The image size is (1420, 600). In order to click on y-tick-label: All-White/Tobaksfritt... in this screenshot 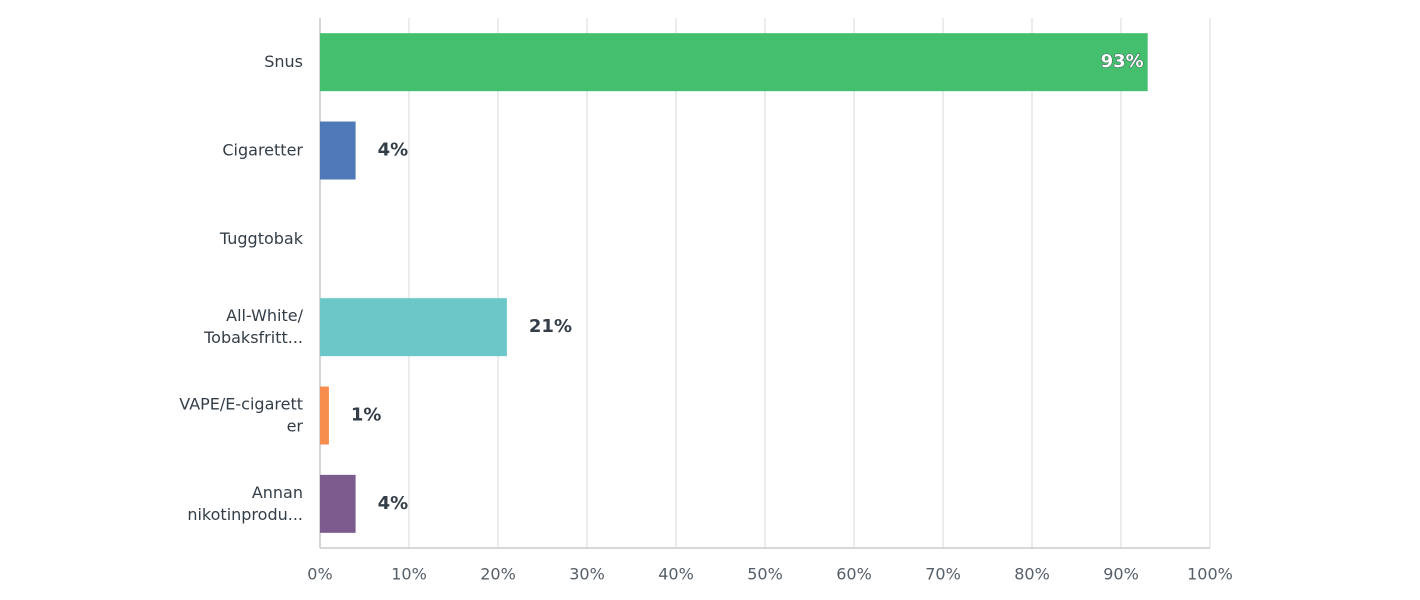, I will do `click(253, 326)`.